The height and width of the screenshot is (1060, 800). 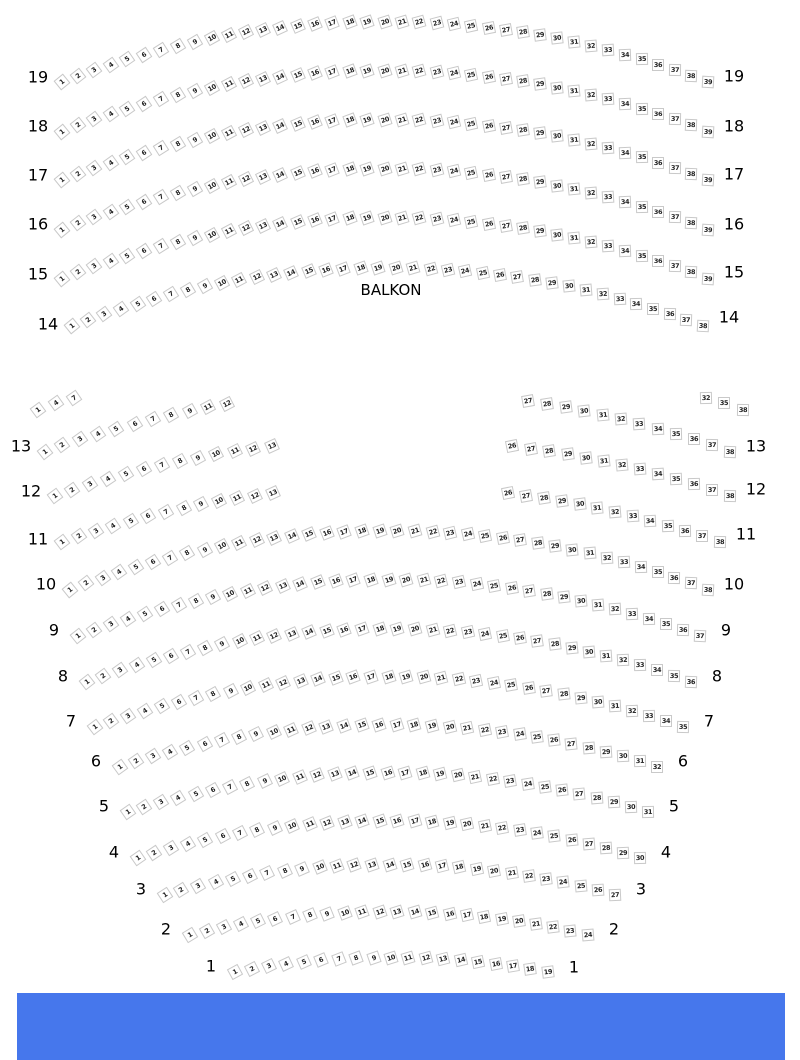 I want to click on seat: 35, so click(x=667, y=525).